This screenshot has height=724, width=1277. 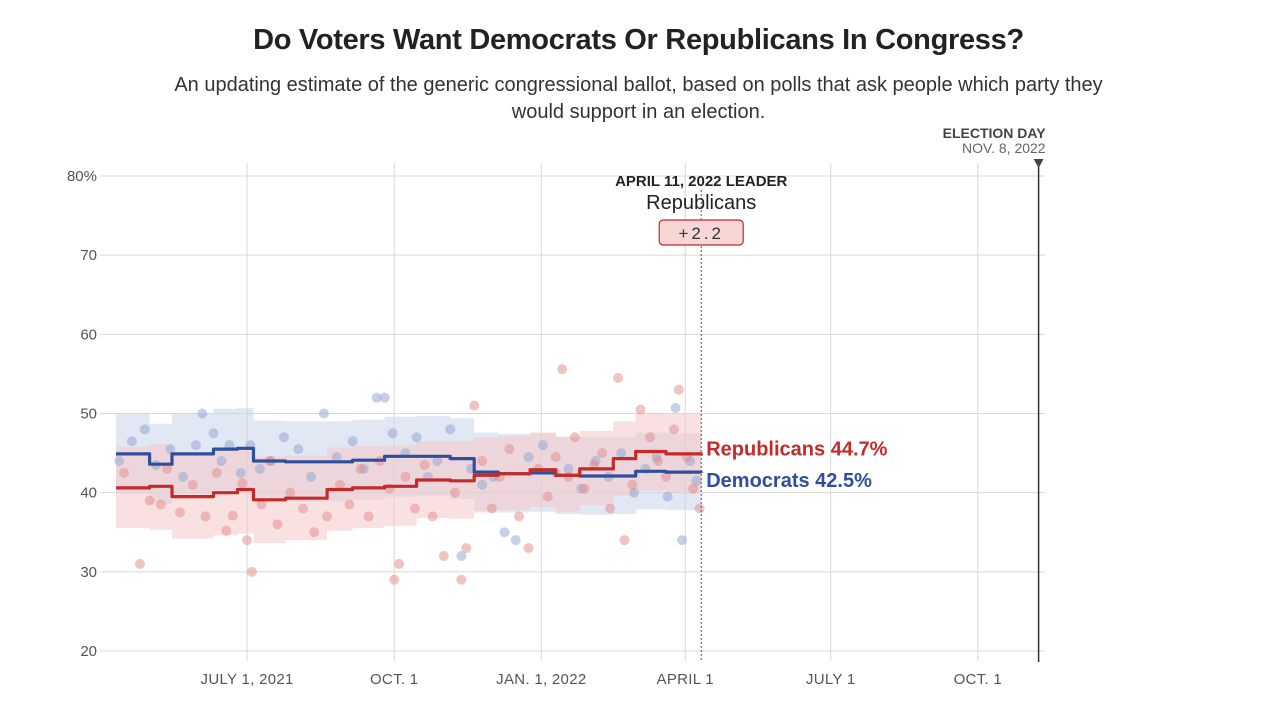 What do you see at coordinates (88, 572) in the screenshot?
I see `y-tick-label: 30` at bounding box center [88, 572].